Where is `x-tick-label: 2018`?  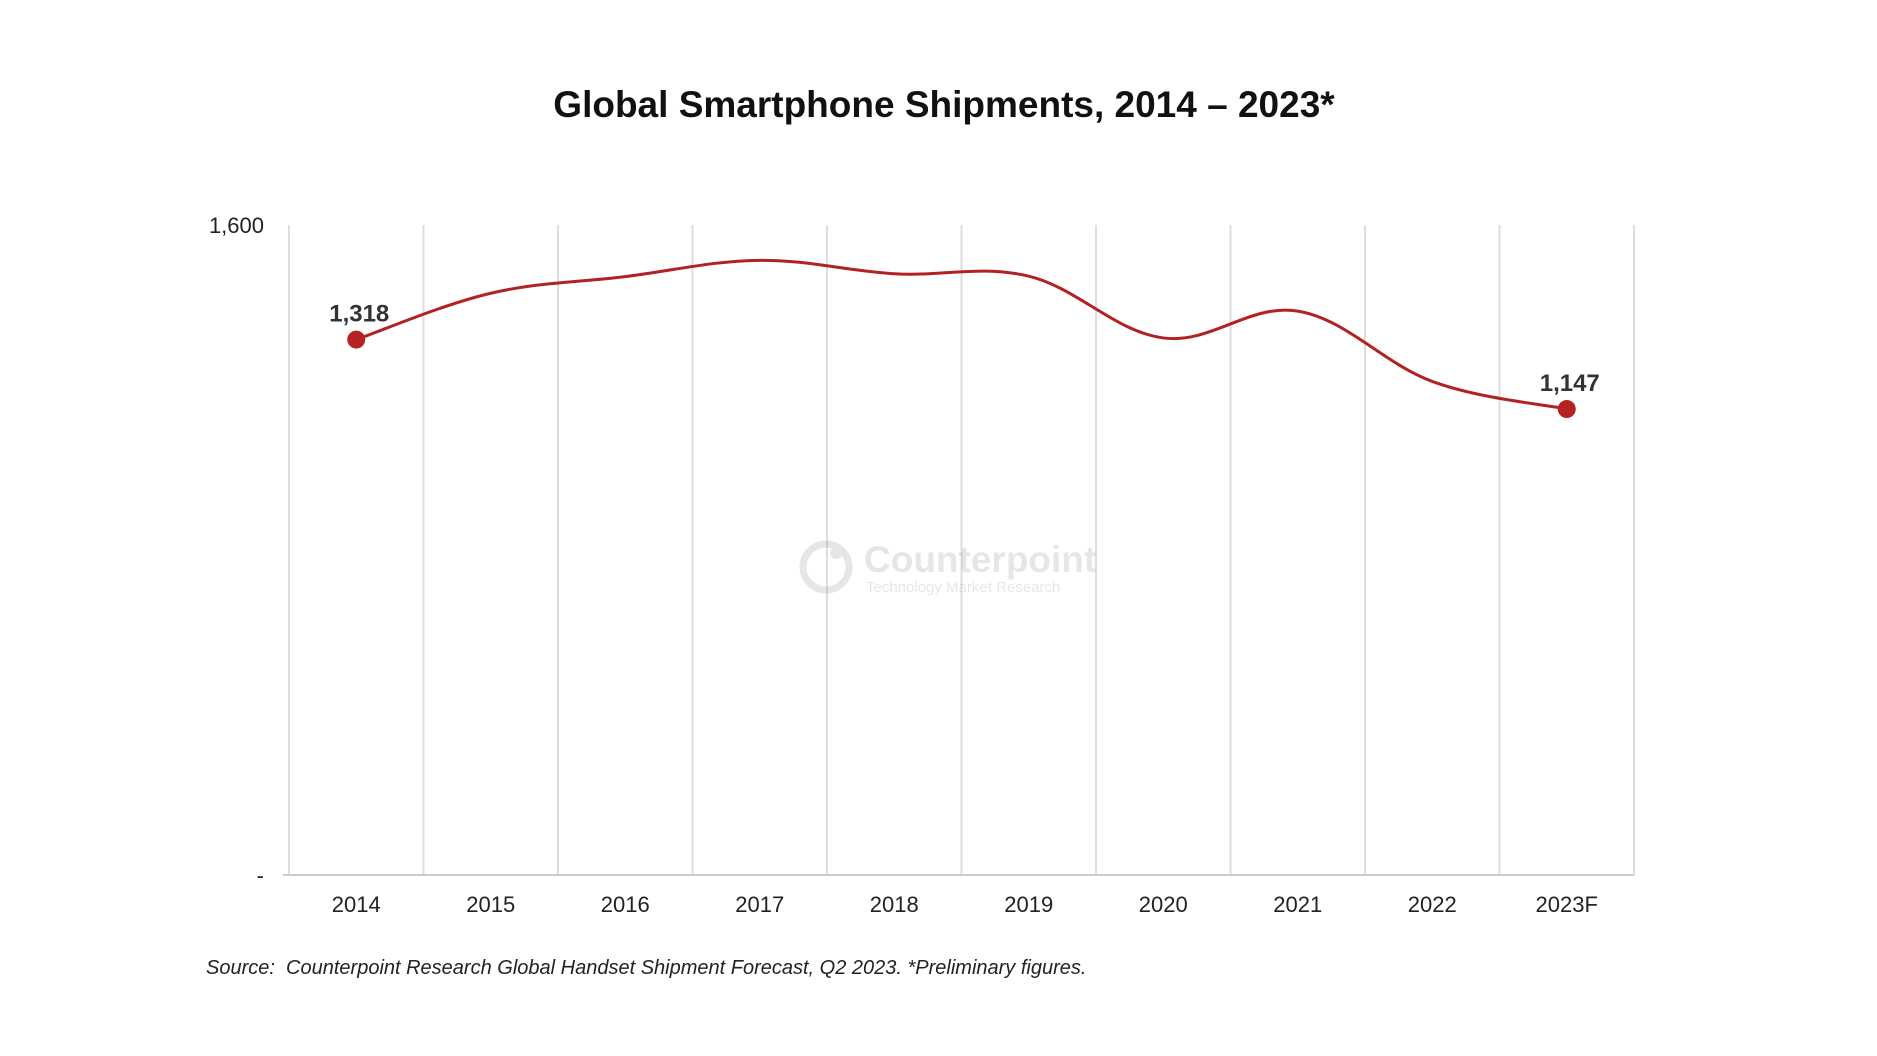 x-tick-label: 2018 is located at coordinates (894, 904).